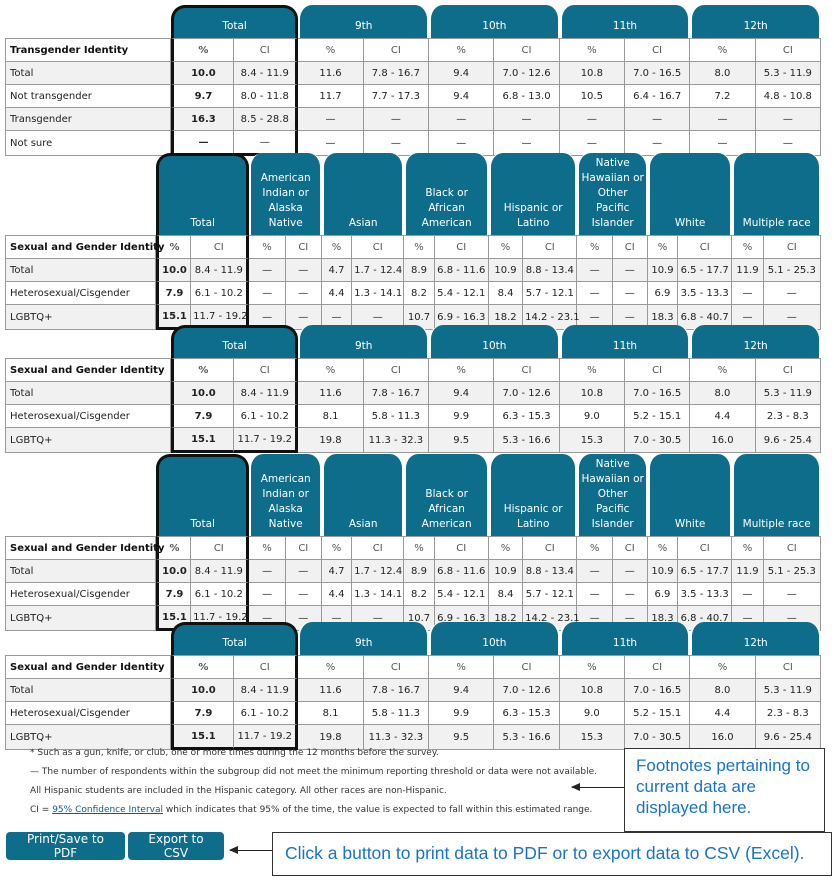 This screenshot has width=834, height=884. What do you see at coordinates (419, 293) in the screenshot?
I see `percent-cell: 8.2` at bounding box center [419, 293].